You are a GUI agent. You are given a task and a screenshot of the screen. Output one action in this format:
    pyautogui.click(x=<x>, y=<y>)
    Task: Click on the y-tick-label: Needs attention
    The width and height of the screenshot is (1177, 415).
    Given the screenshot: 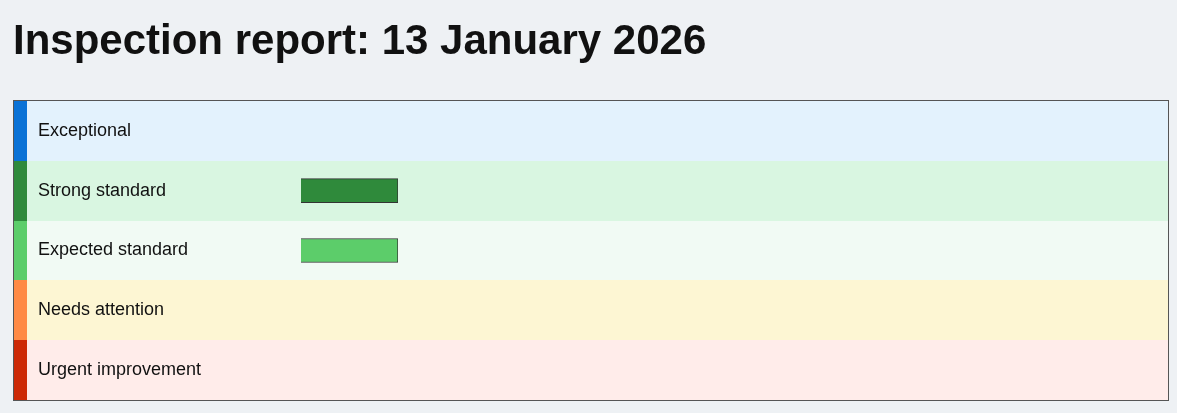 What is the action you would take?
    pyautogui.click(x=101, y=309)
    